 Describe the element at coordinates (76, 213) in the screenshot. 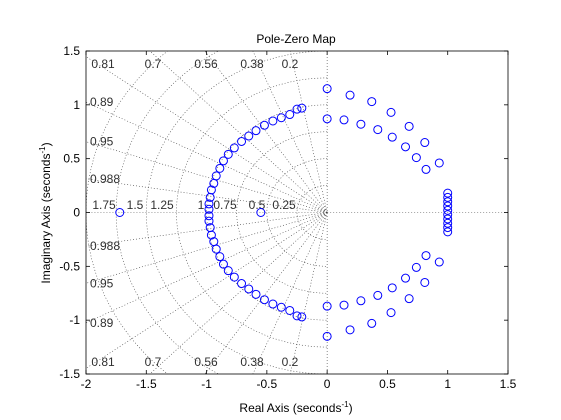

I see `y-tick-label: 0` at that location.